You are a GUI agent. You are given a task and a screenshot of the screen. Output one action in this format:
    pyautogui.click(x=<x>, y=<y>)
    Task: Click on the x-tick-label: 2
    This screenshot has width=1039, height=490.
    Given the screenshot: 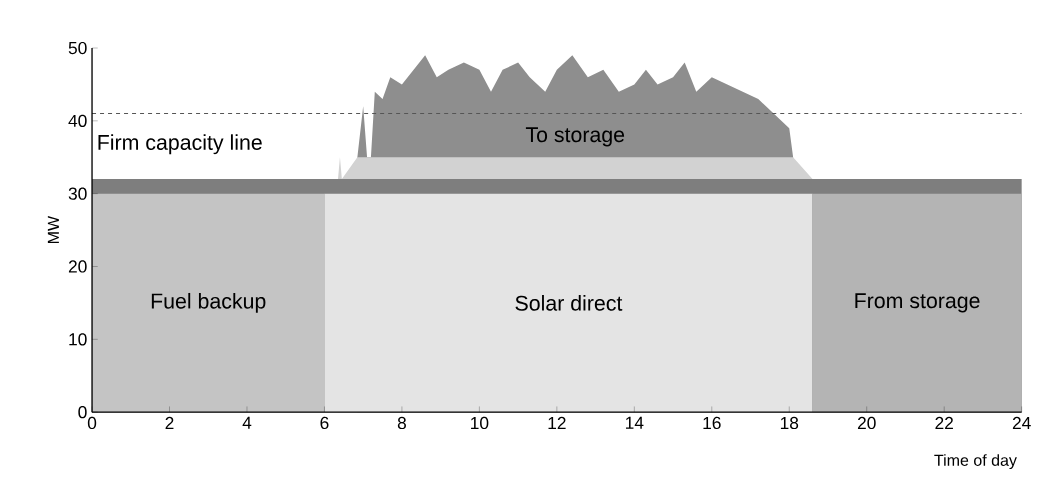 What is the action you would take?
    pyautogui.click(x=169, y=422)
    